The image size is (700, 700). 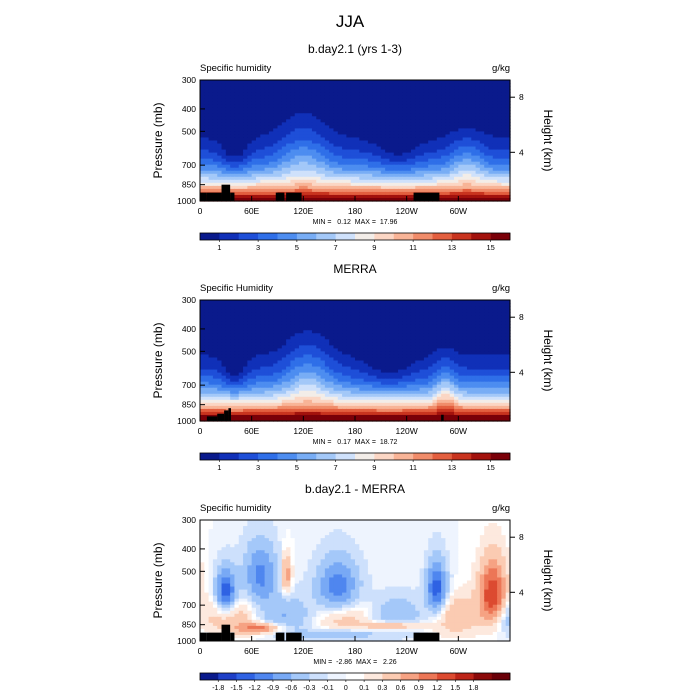 I want to click on terrain-block, so click(x=214, y=196).